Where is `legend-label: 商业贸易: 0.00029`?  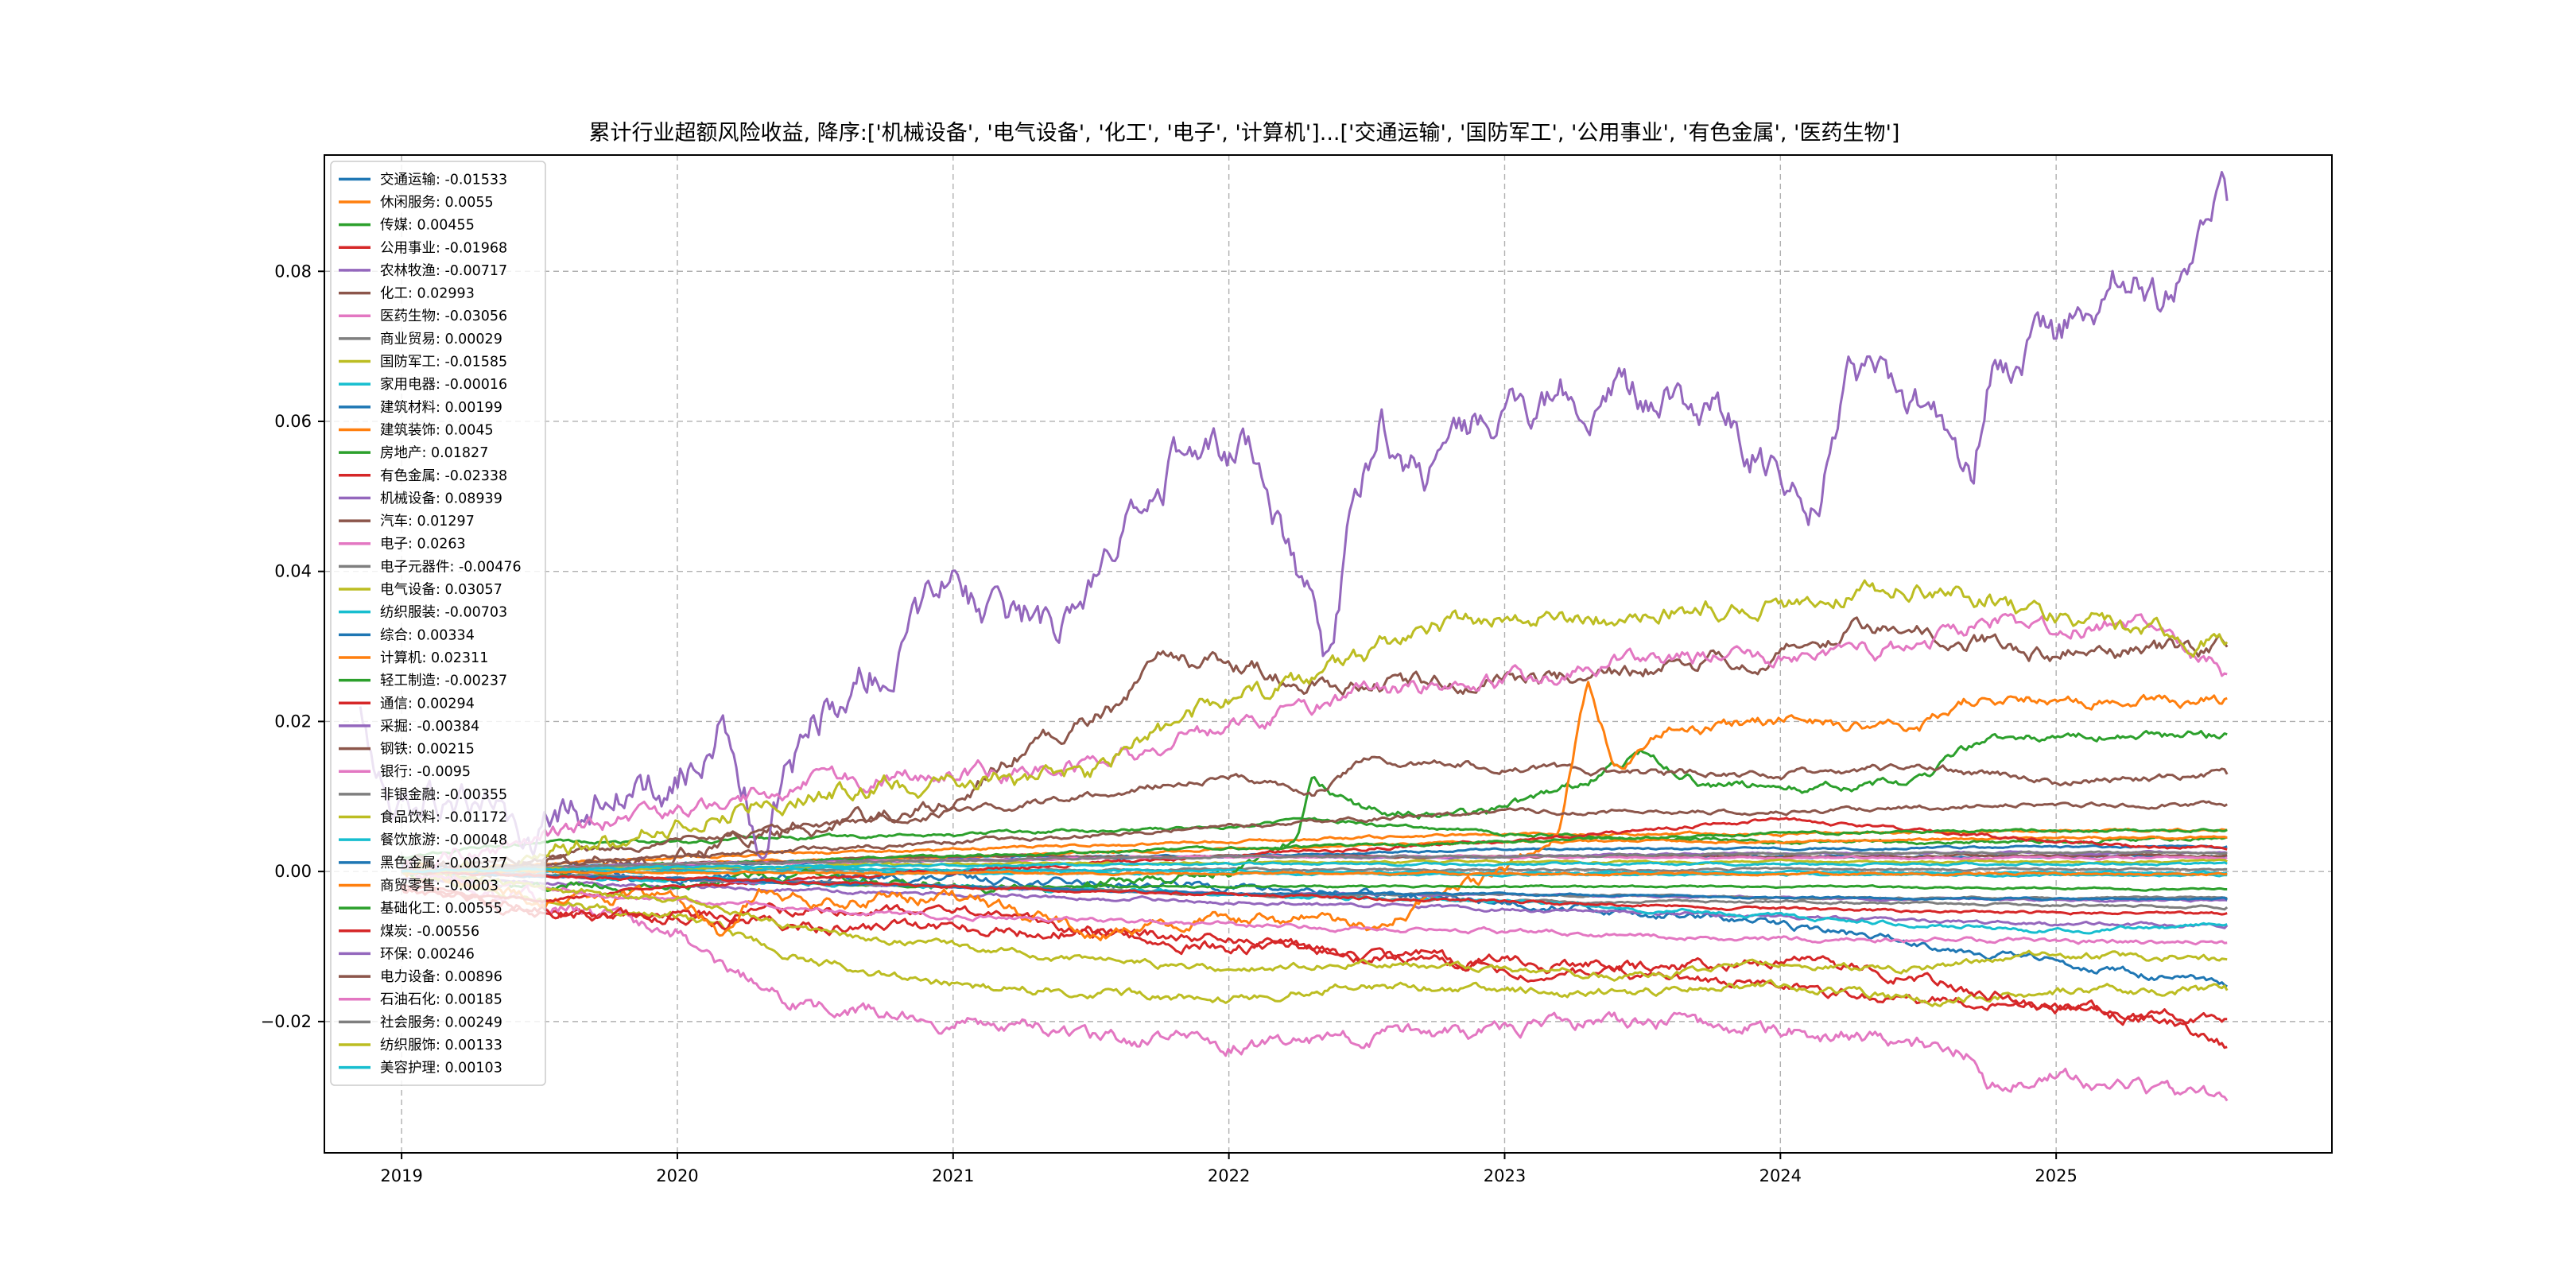 legend-label: 商业贸易: 0.00029 is located at coordinates (441, 340).